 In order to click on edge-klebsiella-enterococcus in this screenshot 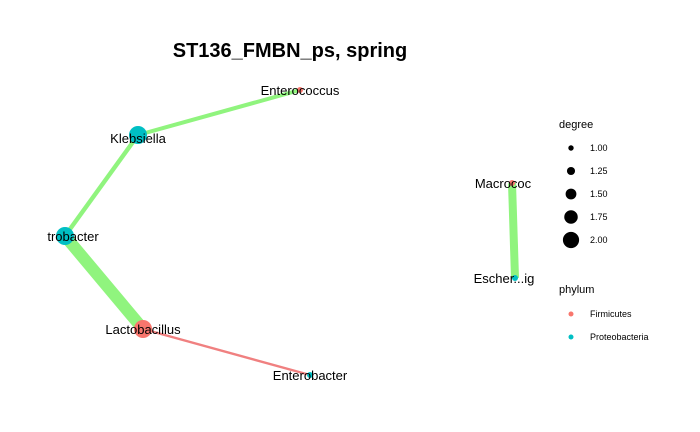, I will do `click(219, 112)`.